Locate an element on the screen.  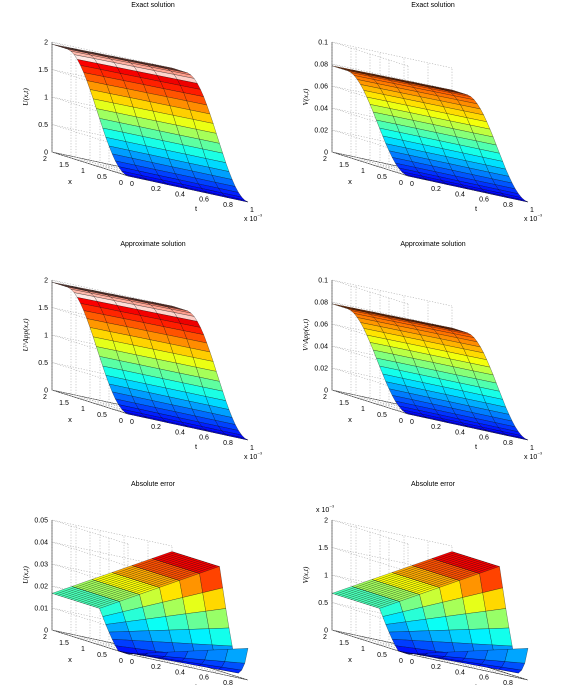
z-tick-label: 0.02 is located at coordinates (321, 131).